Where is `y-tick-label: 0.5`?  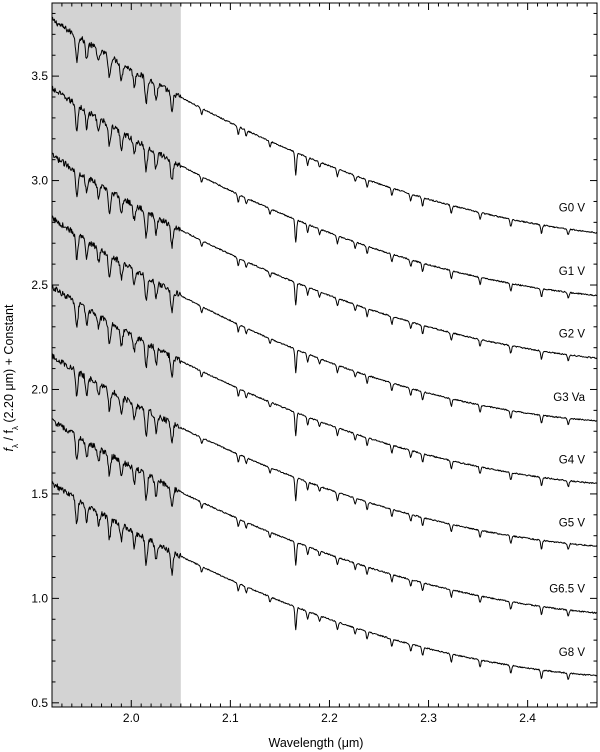 y-tick-label: 0.5 is located at coordinates (39, 703).